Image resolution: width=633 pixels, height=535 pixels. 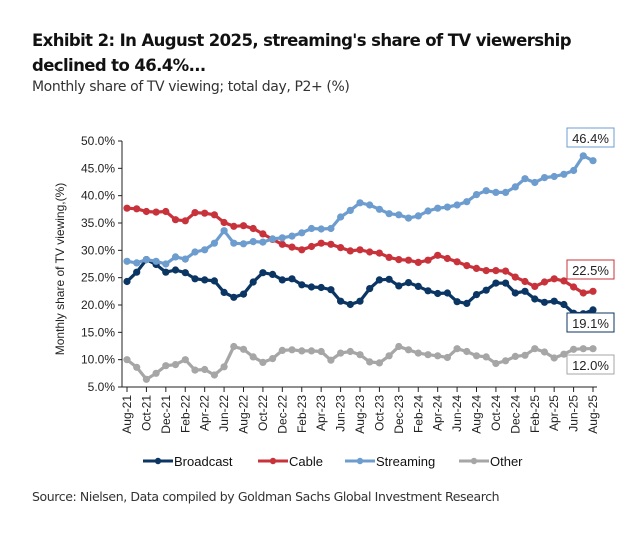 What do you see at coordinates (98, 278) in the screenshot?
I see `y-tick-label: 25.0%` at bounding box center [98, 278].